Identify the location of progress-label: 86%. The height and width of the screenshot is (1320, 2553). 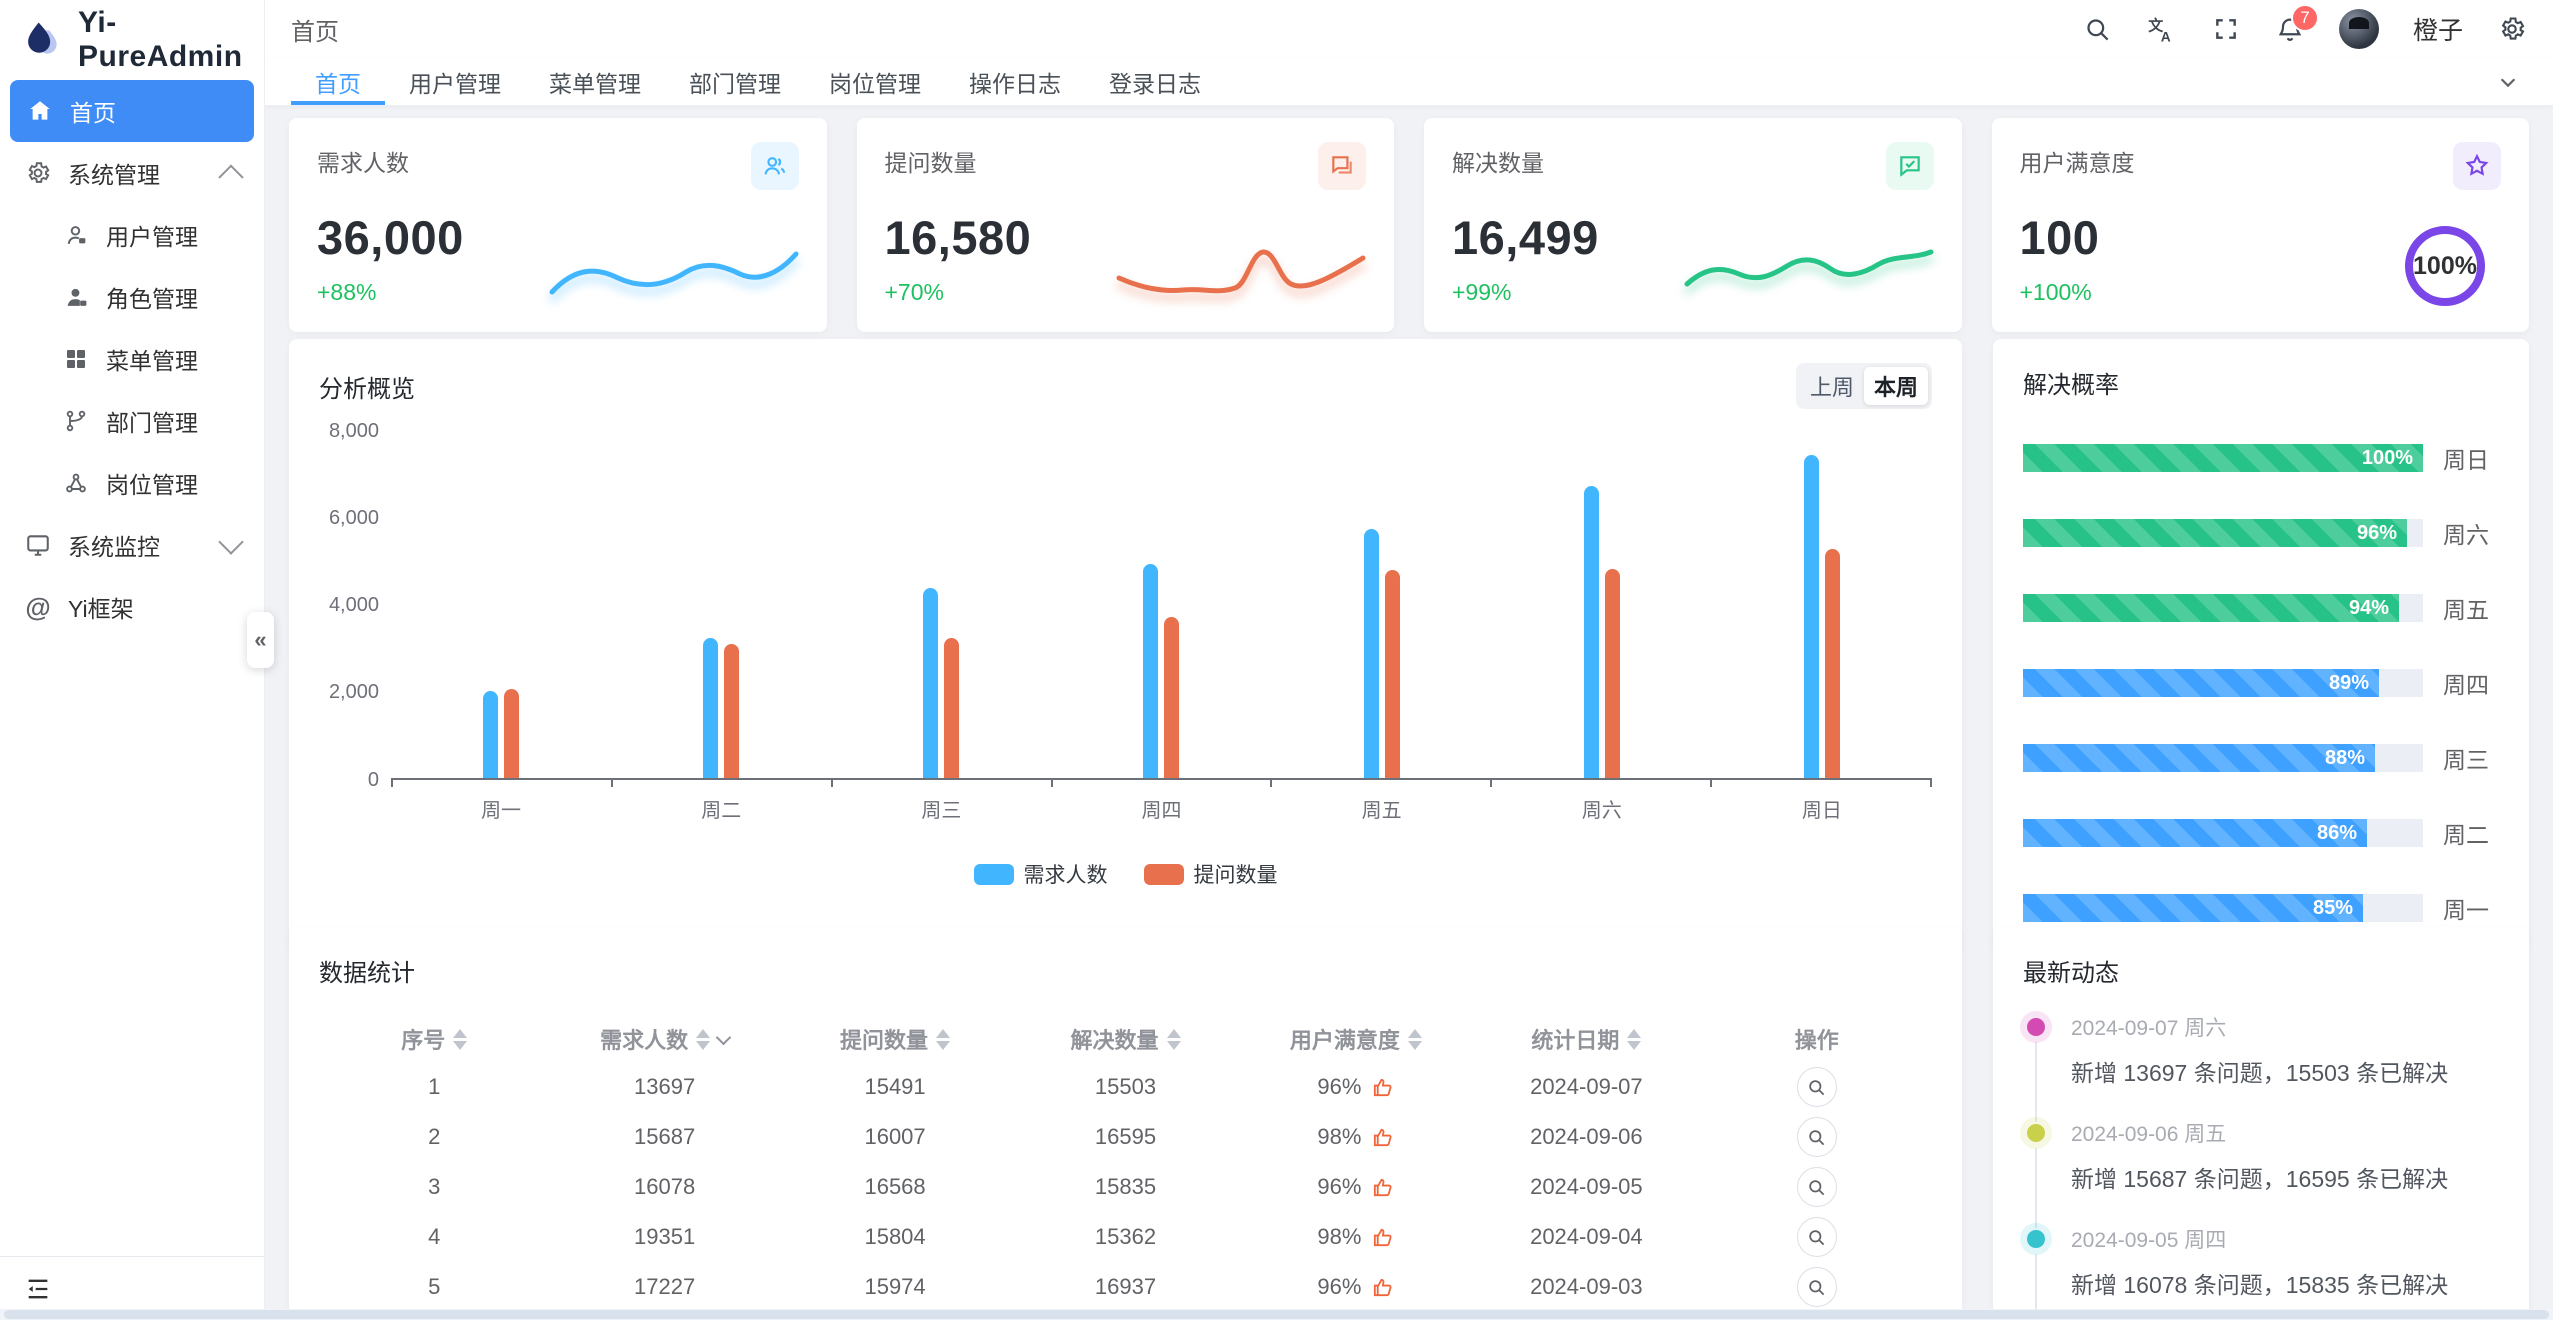
(2336, 832).